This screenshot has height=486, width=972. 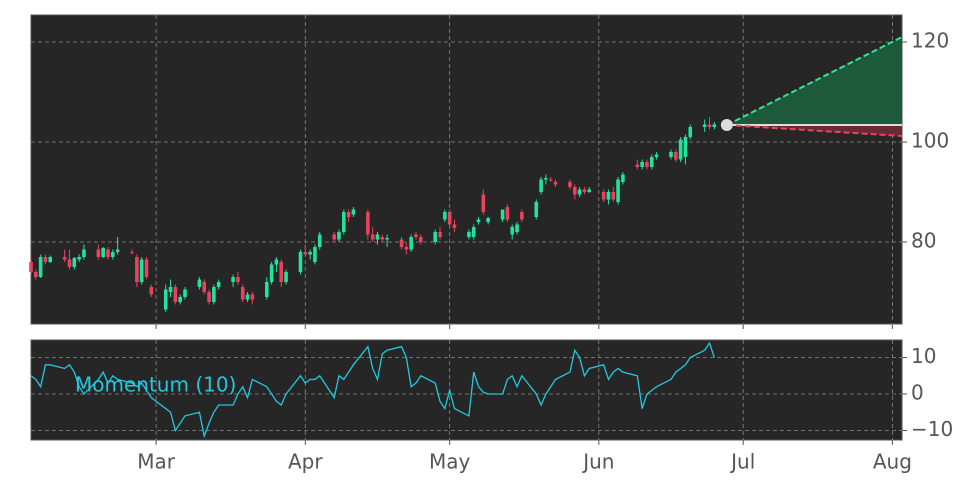 I want to click on y-tick-label: −10, so click(x=932, y=429).